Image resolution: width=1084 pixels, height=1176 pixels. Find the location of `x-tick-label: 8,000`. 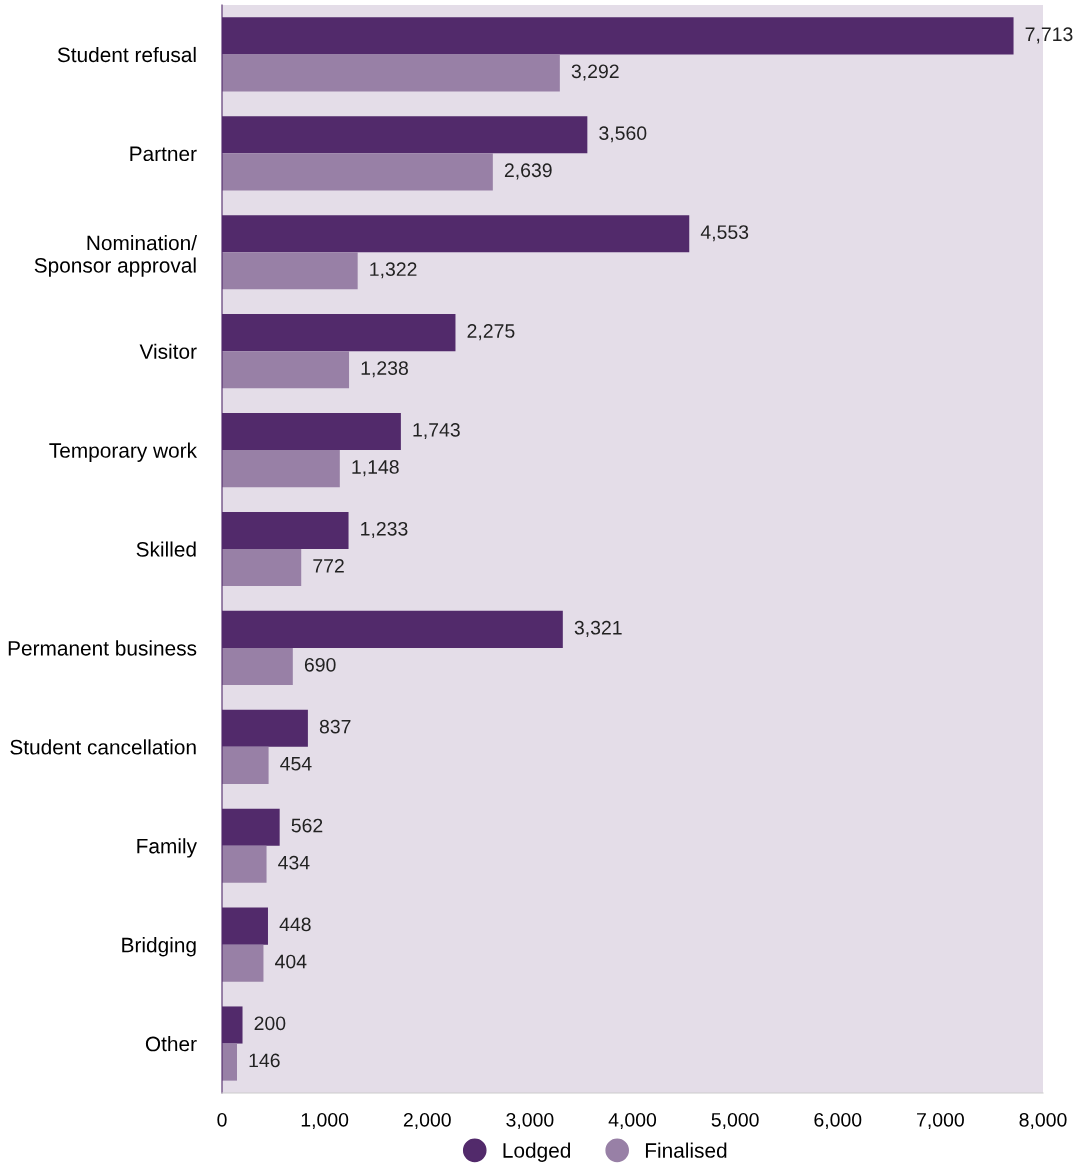

x-tick-label: 8,000 is located at coordinates (1043, 1121).